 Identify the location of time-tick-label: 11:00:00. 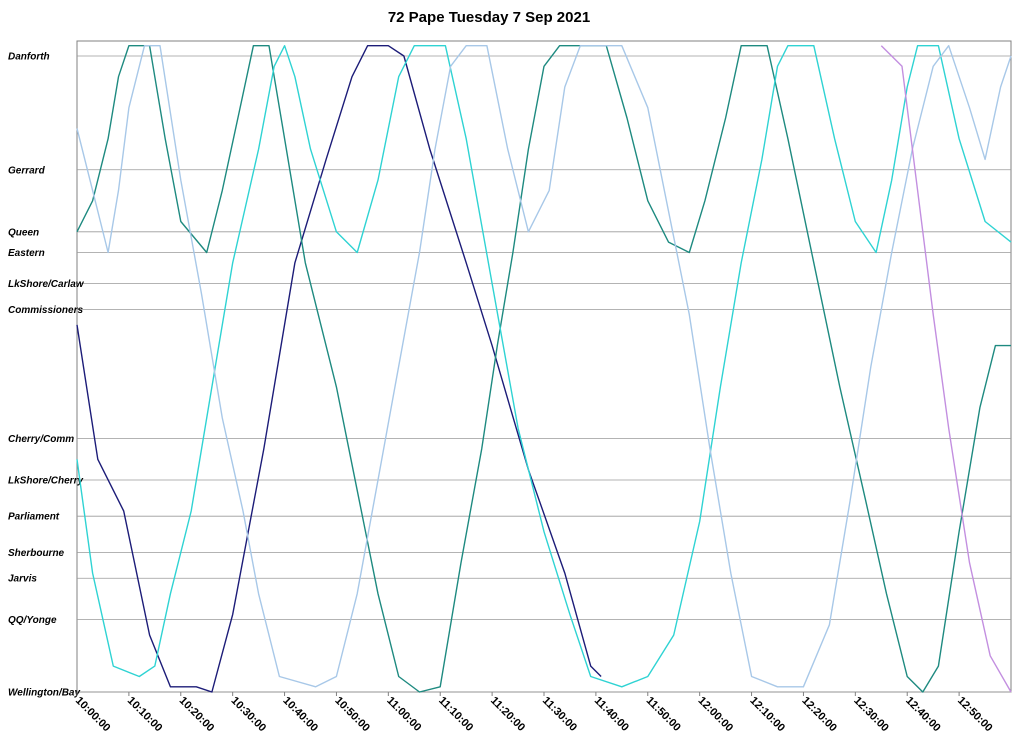
(403, 714).